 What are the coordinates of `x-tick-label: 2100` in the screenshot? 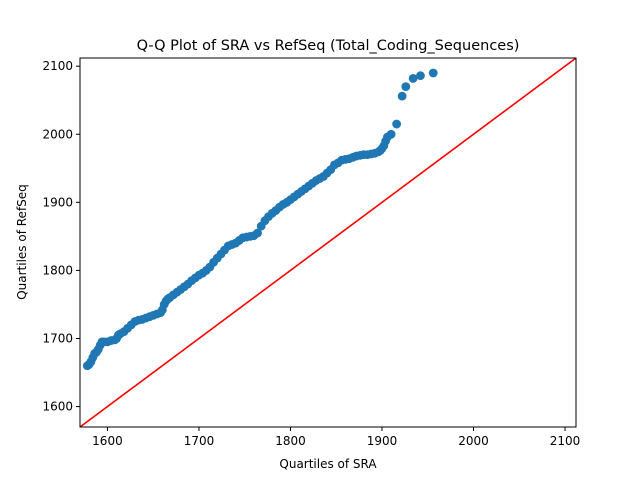 It's located at (565, 441).